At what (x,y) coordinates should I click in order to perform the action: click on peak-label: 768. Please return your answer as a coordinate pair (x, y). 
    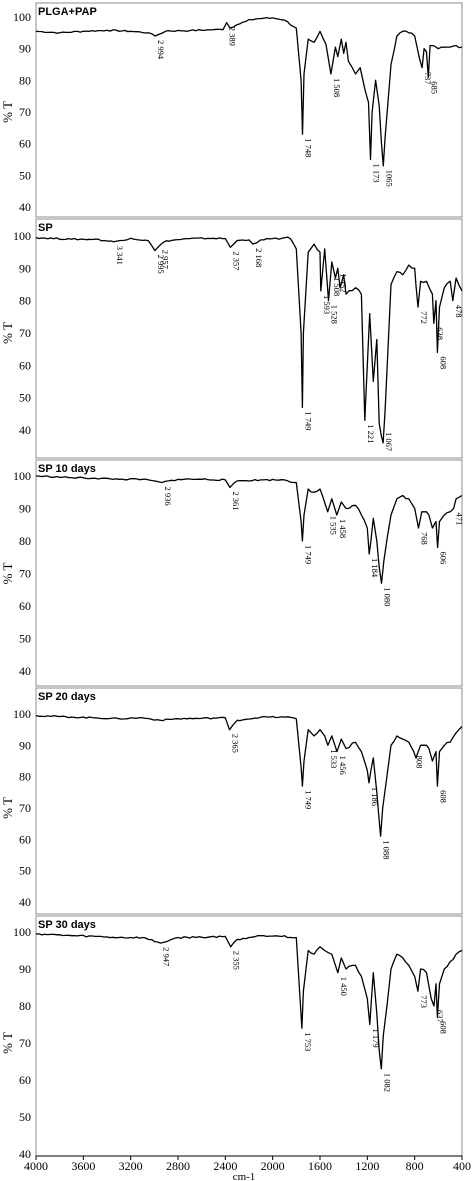
    Looking at the image, I should click on (425, 538).